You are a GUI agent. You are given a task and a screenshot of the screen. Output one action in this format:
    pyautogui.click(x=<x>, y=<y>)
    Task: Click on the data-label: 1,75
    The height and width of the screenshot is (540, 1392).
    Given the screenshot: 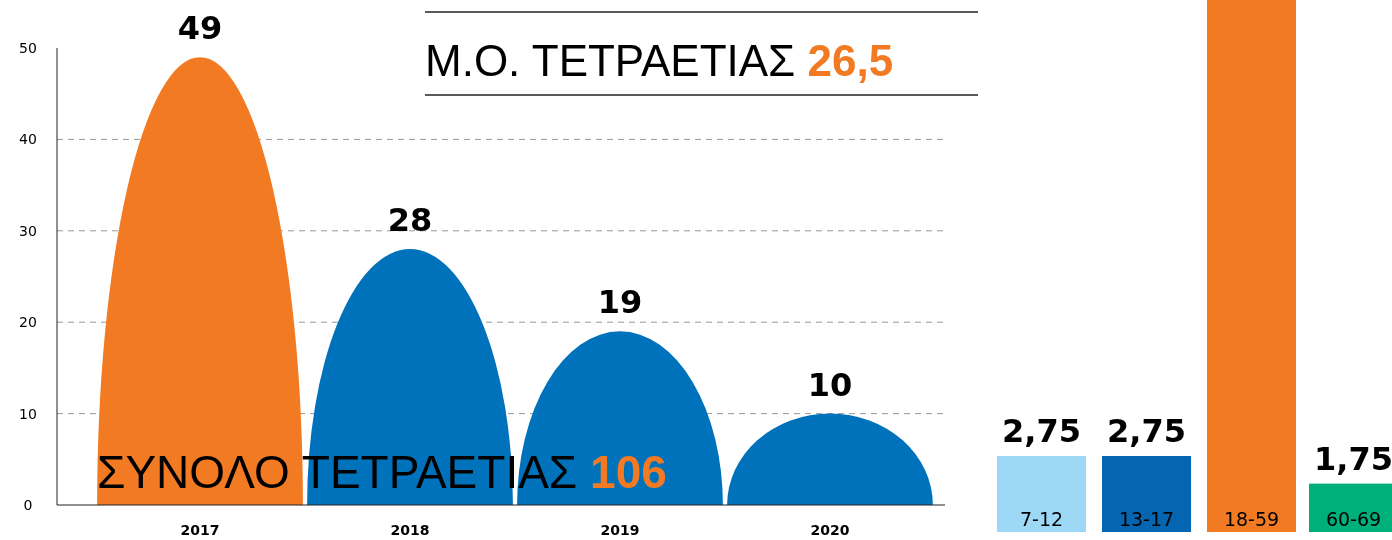 What is the action you would take?
    pyautogui.click(x=1353, y=458)
    